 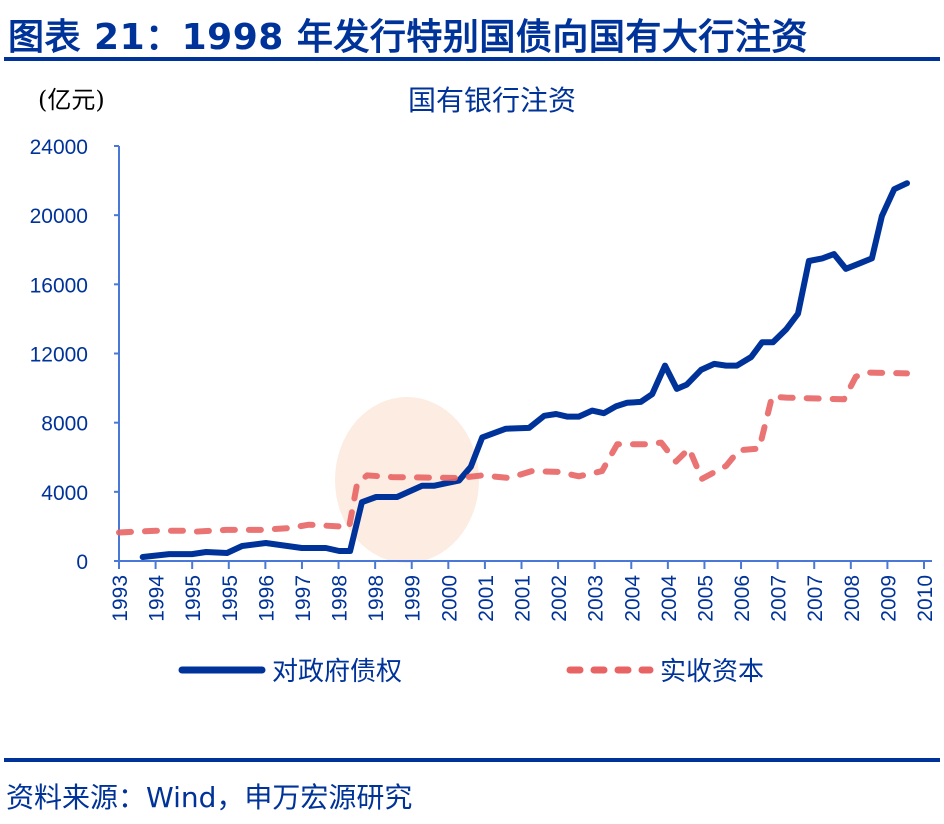 What do you see at coordinates (266, 598) in the screenshot?
I see `x-tick-label: 1996` at bounding box center [266, 598].